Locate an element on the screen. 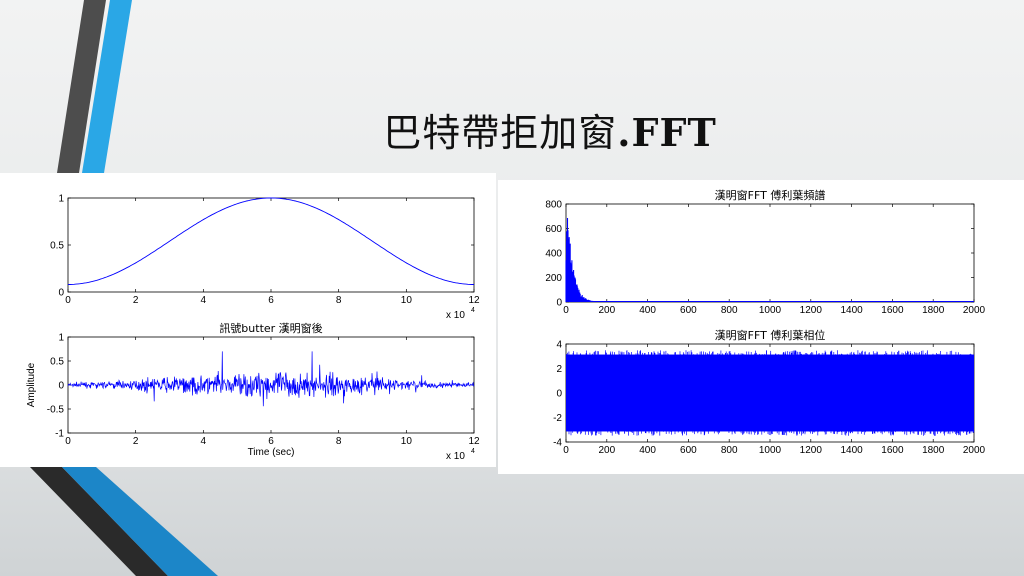  y-tick-label: 800 is located at coordinates (553, 205).